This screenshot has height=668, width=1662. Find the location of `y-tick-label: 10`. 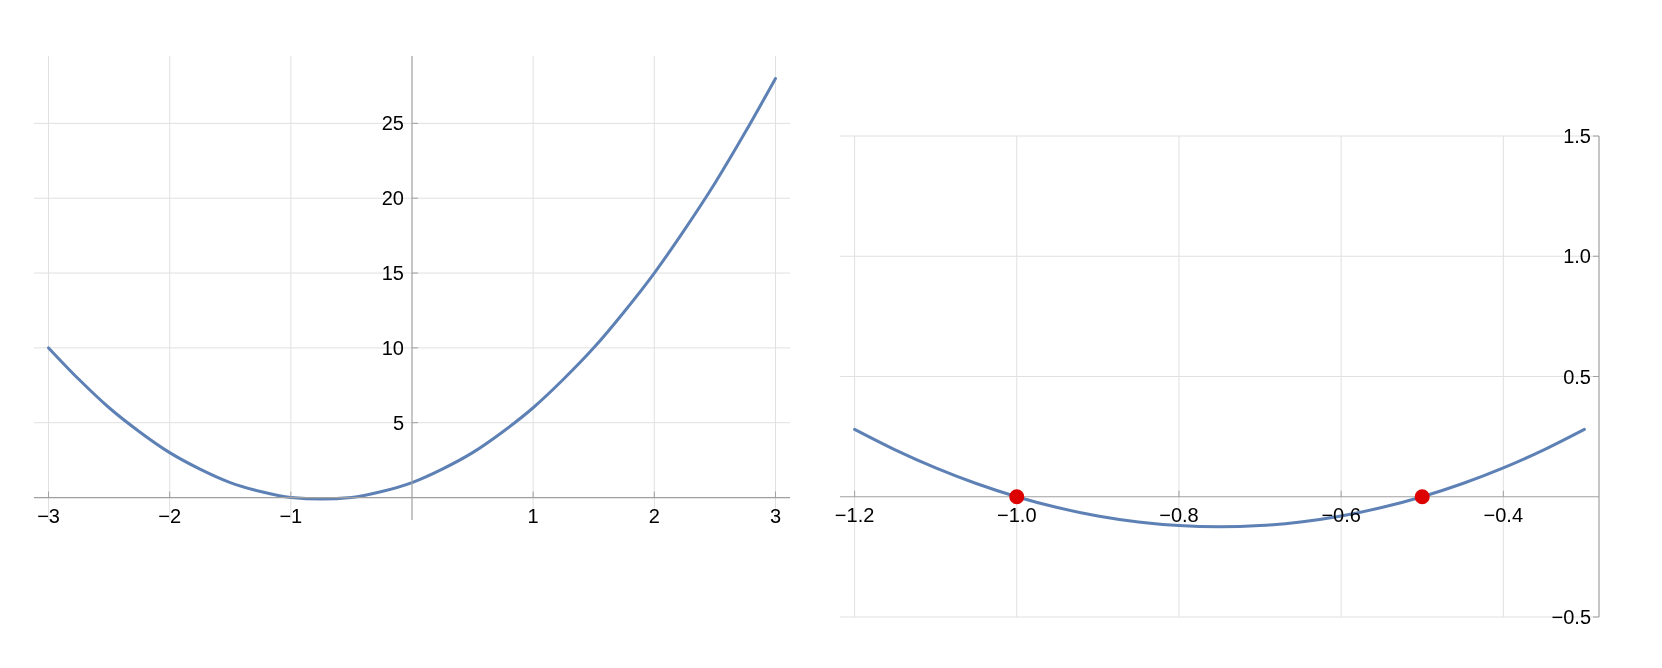

y-tick-label: 10 is located at coordinates (392, 347).